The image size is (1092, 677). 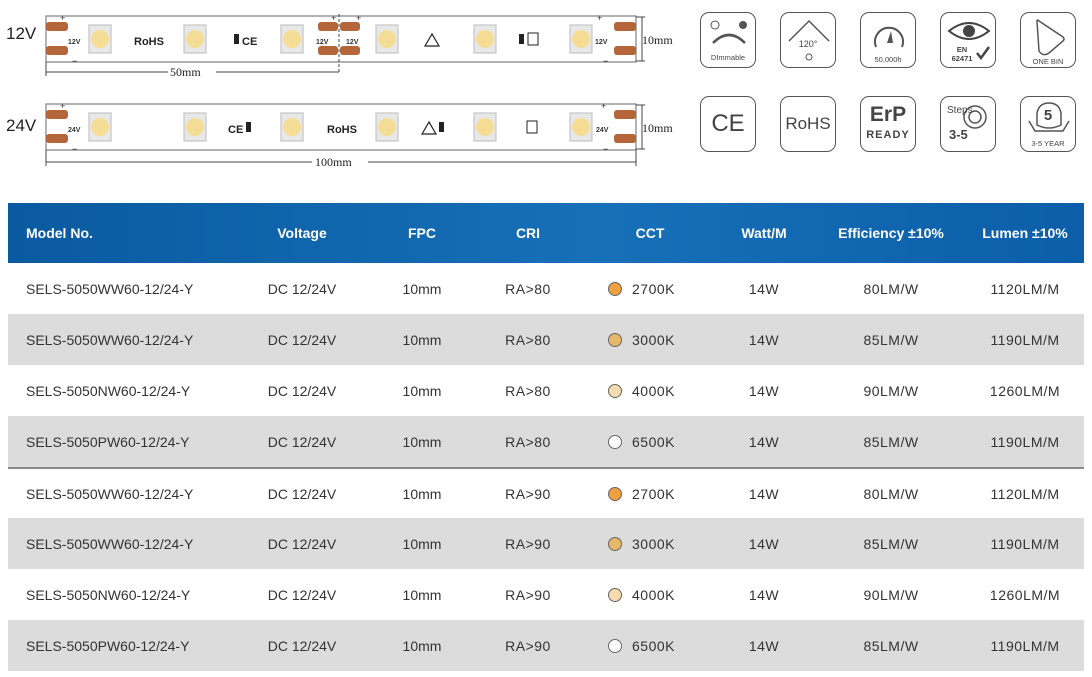 What do you see at coordinates (1025, 390) in the screenshot?
I see `lumen-cell: 1260LM/M` at bounding box center [1025, 390].